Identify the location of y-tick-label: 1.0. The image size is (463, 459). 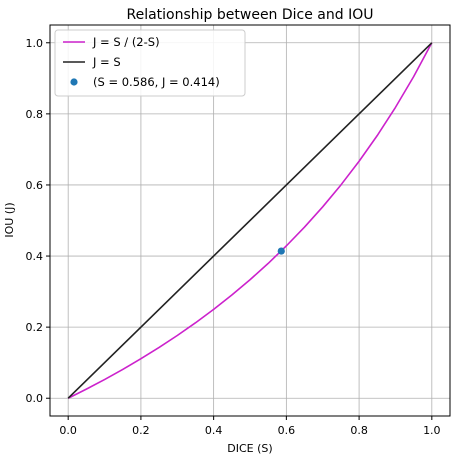
(35, 43).